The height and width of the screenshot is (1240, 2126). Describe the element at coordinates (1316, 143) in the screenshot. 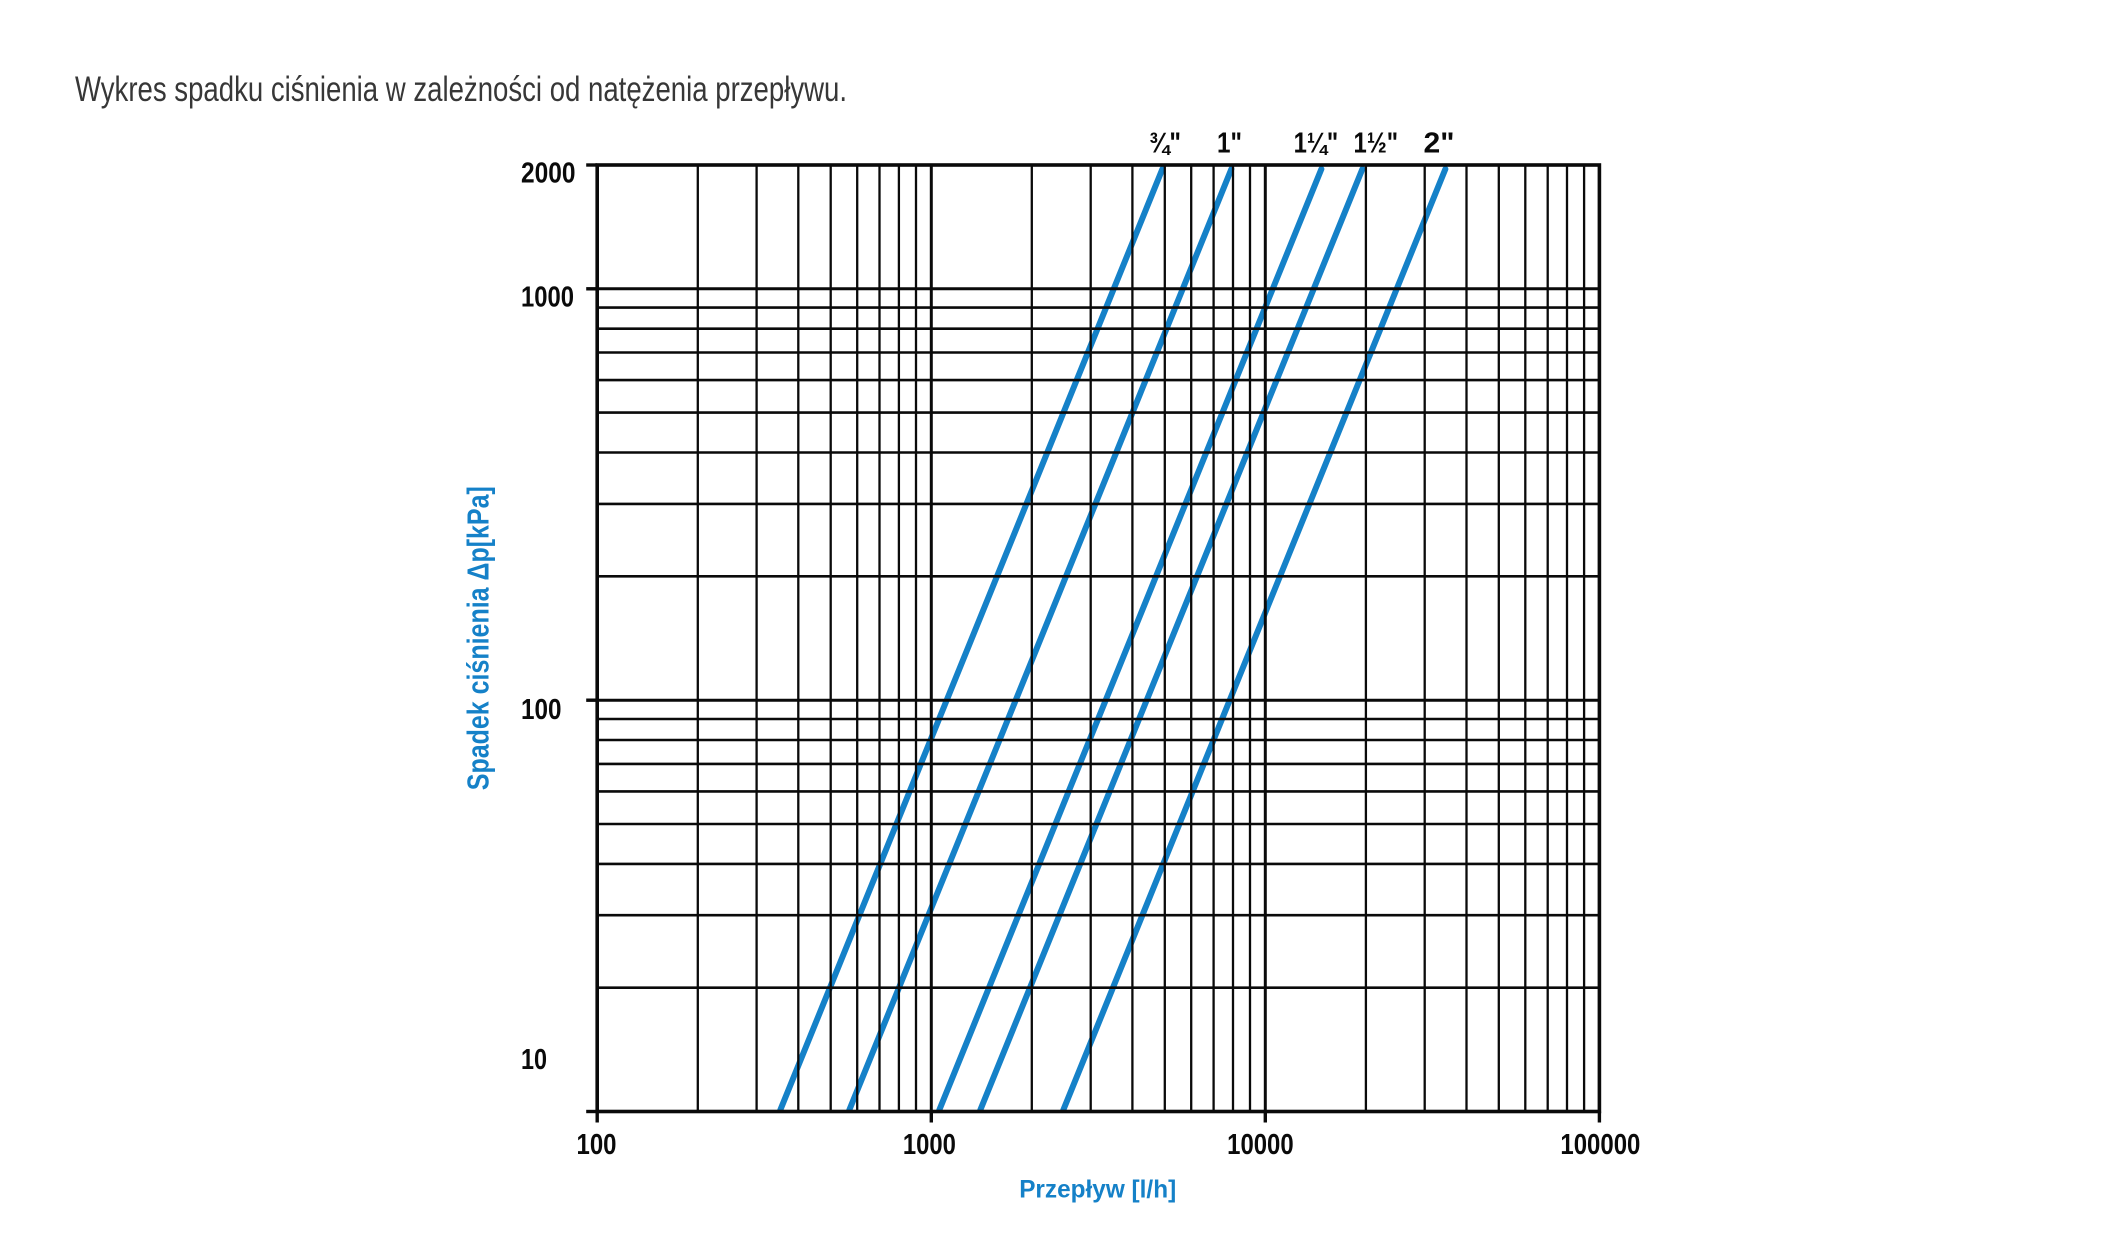

I see `svg-text: 1¼"` at that location.